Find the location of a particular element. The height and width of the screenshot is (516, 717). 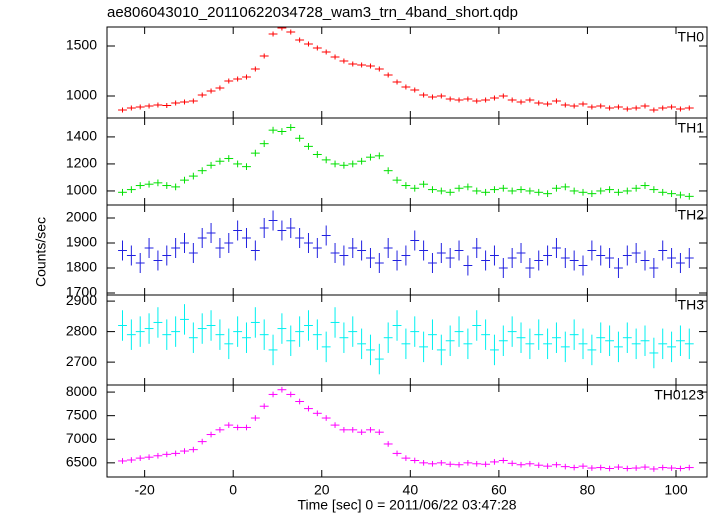

series-label: TH2 is located at coordinates (691, 215).